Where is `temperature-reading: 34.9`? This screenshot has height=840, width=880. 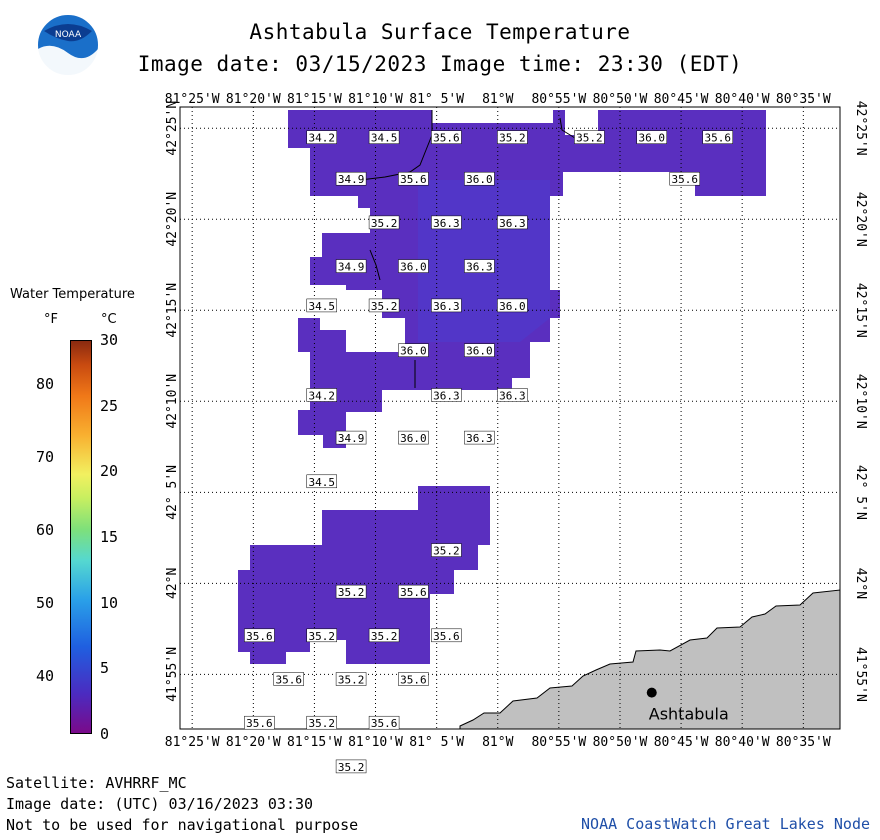
temperature-reading: 34.9 is located at coordinates (351, 266).